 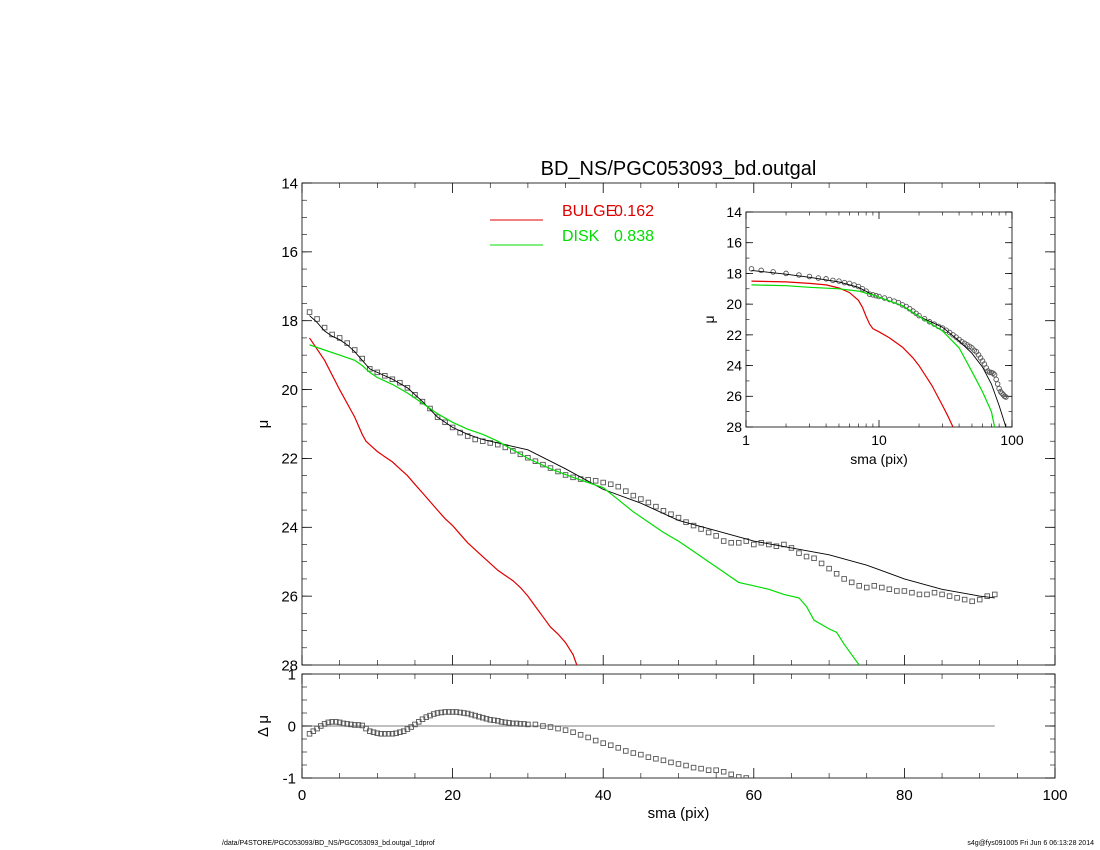 I want to click on y-tick-label: 18, so click(x=289, y=321).